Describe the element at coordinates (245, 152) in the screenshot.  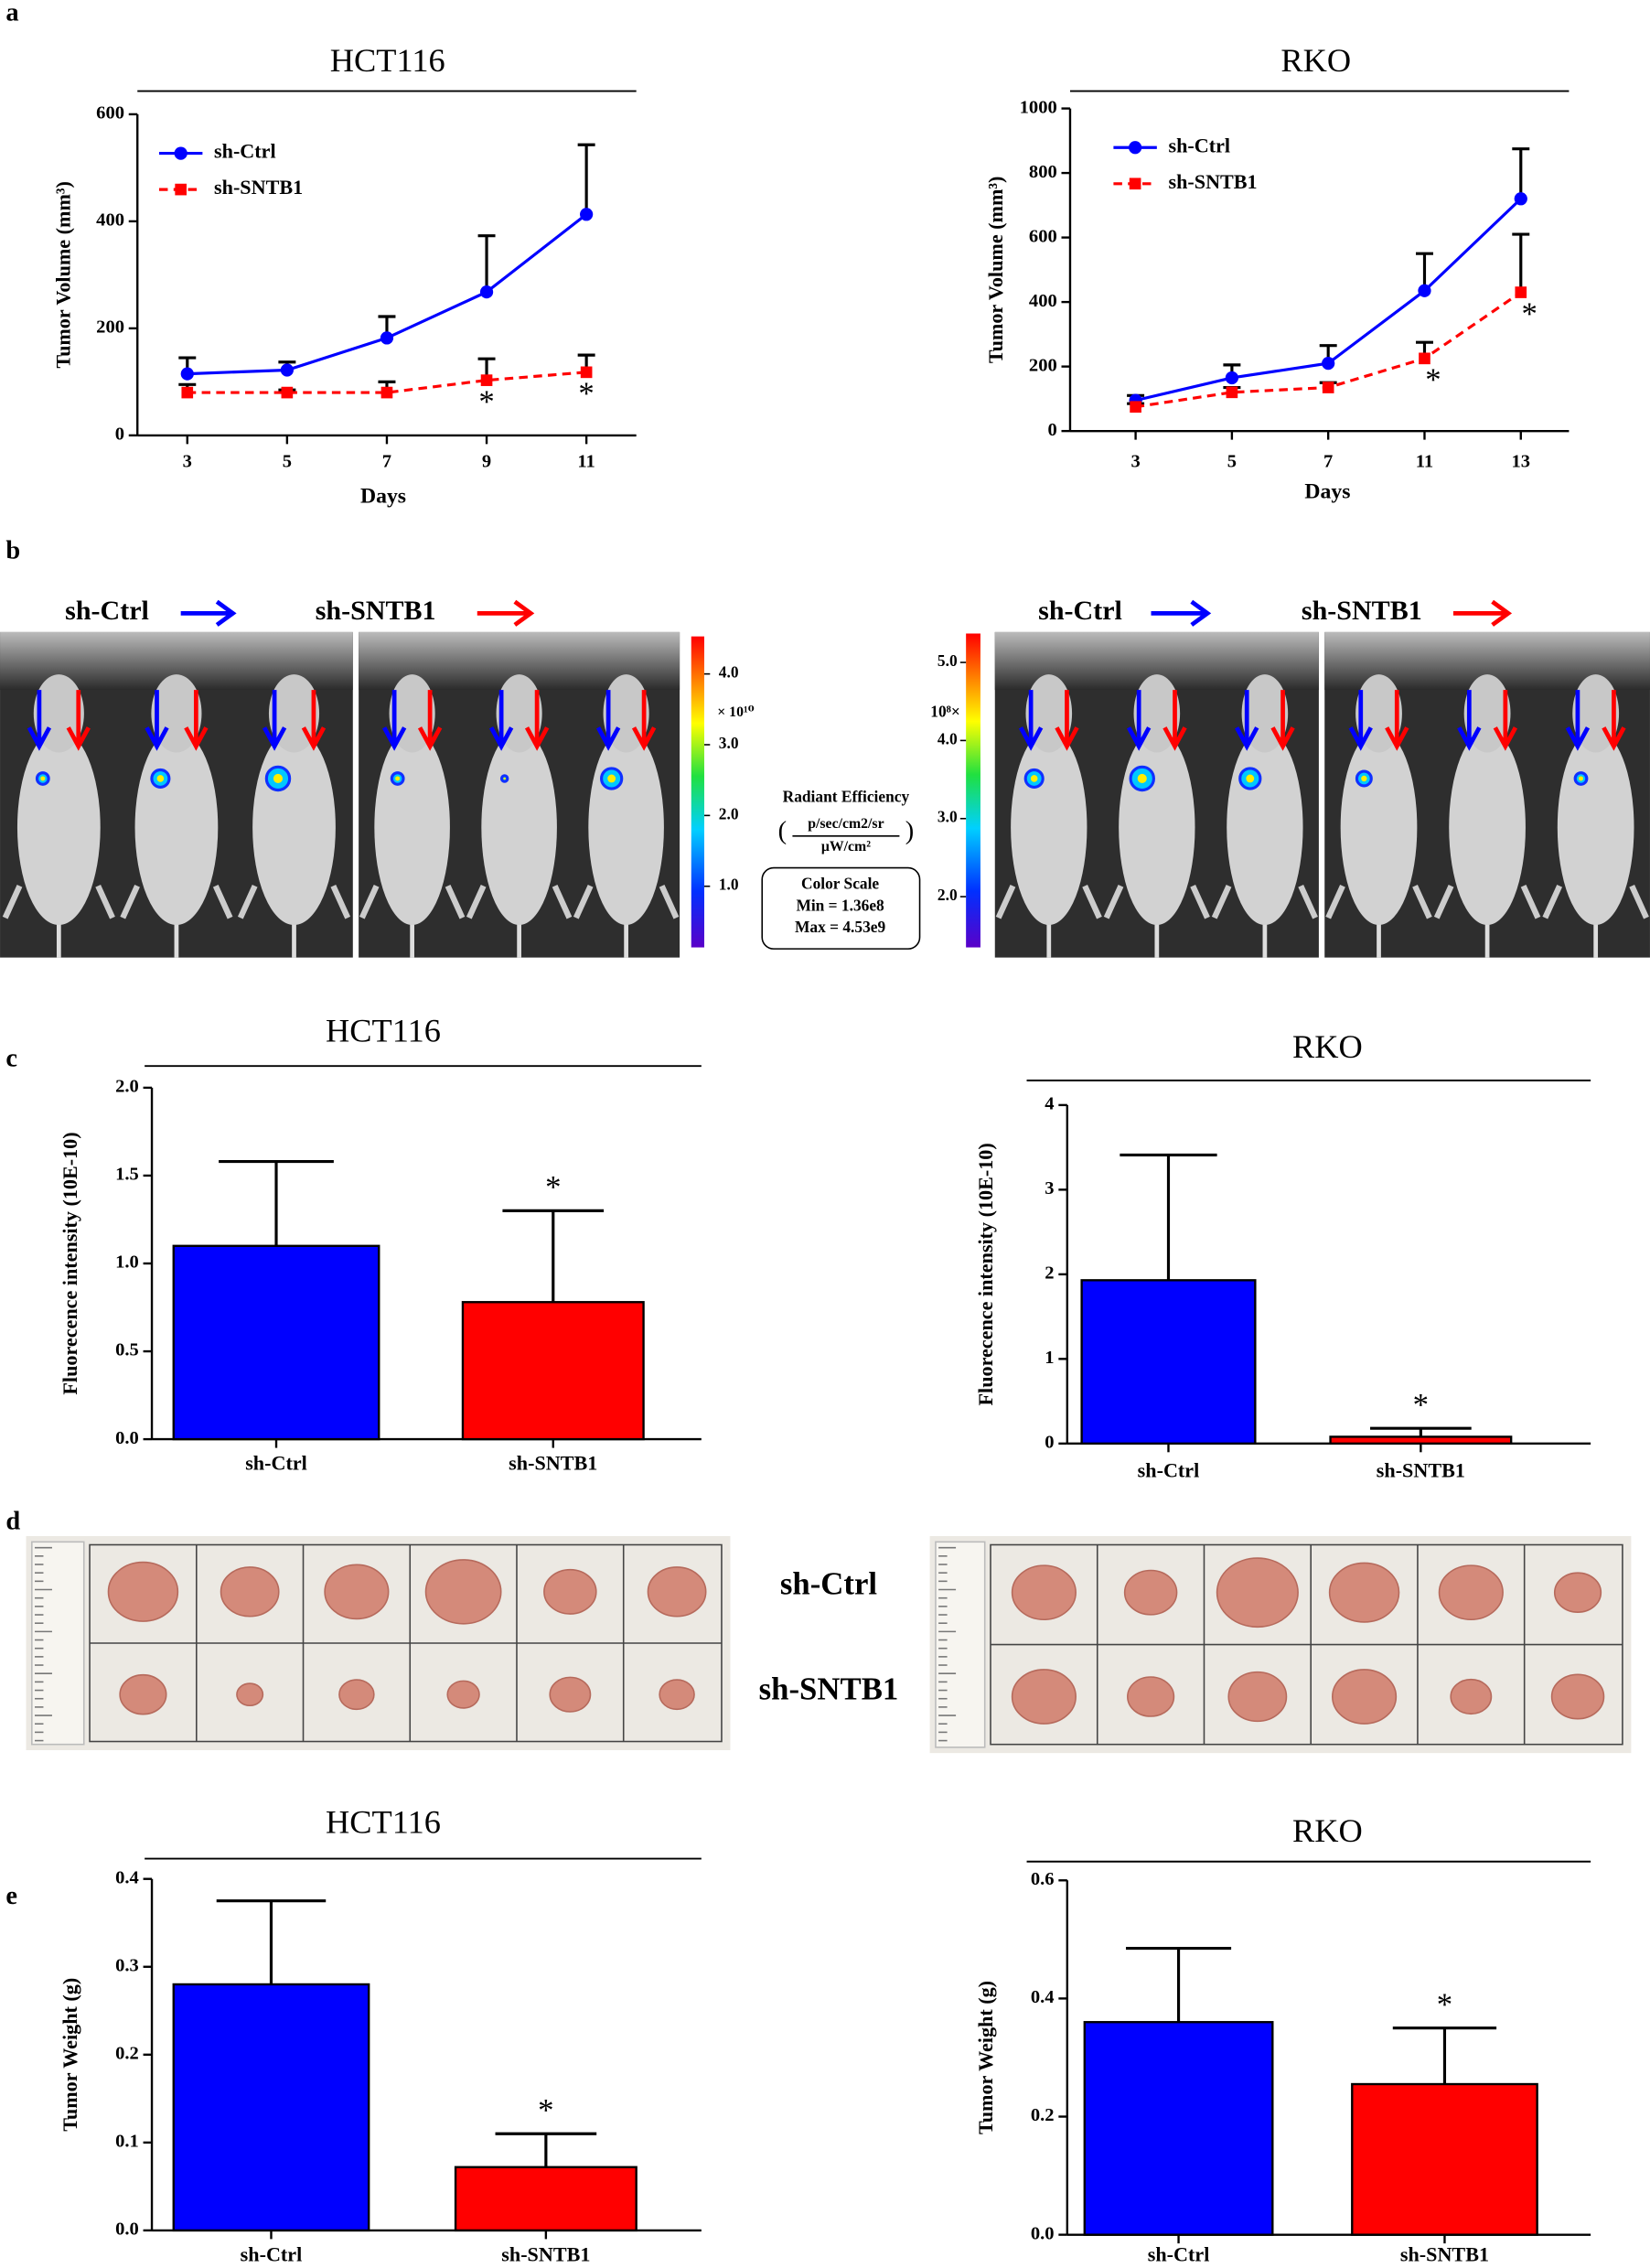
I see `legend-label: sh-Ctrl` at that location.